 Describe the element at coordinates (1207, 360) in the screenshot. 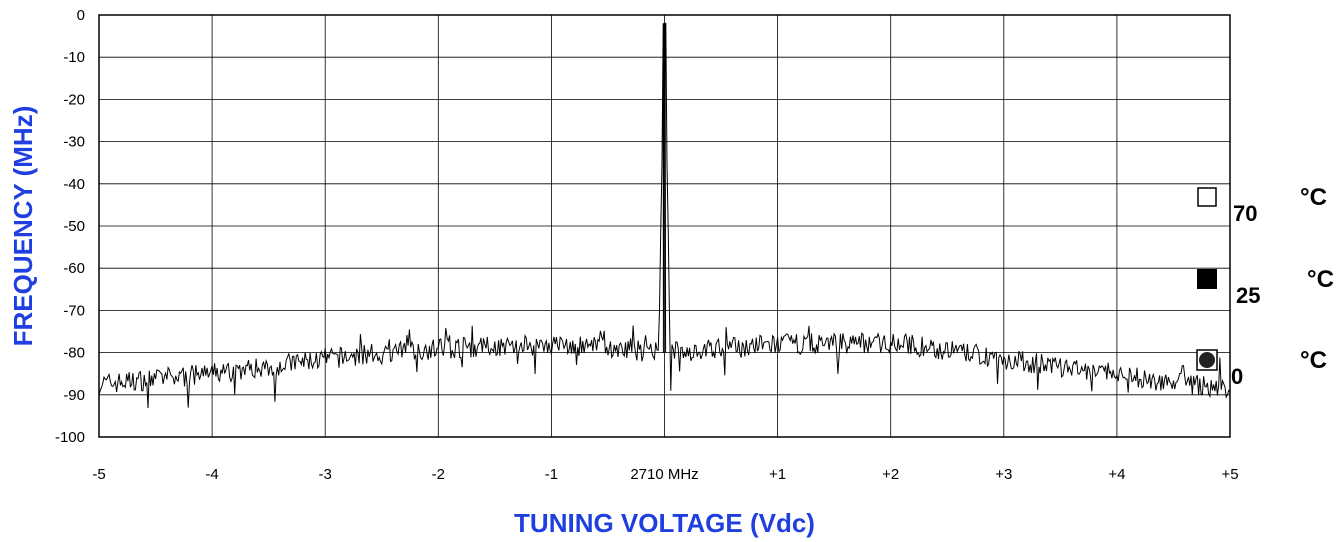

I see `circle-marker` at that location.